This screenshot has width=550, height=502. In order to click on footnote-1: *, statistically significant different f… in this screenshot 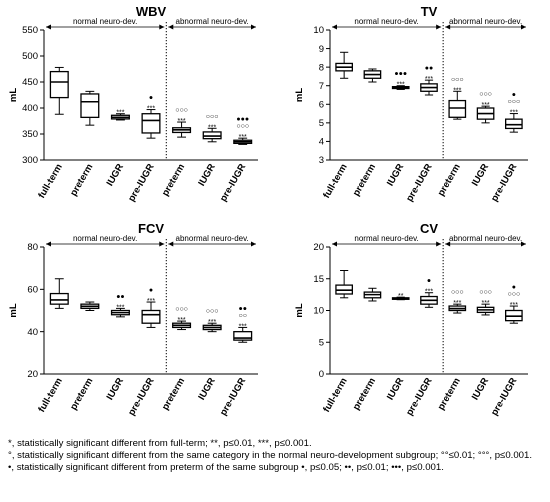, I will do `click(160, 443)`.